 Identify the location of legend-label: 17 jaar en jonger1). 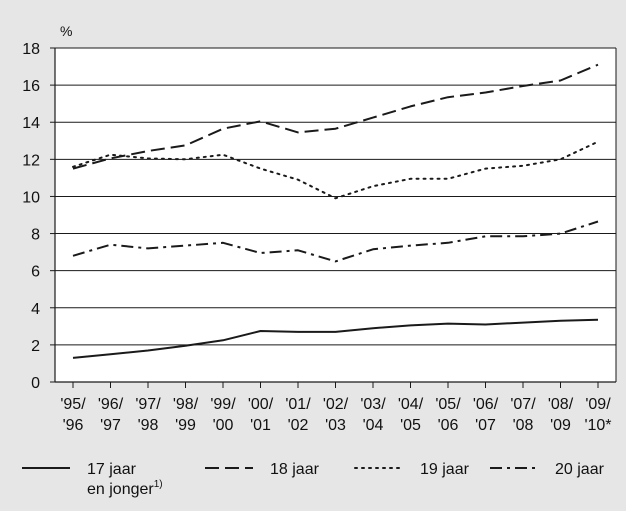
(125, 479).